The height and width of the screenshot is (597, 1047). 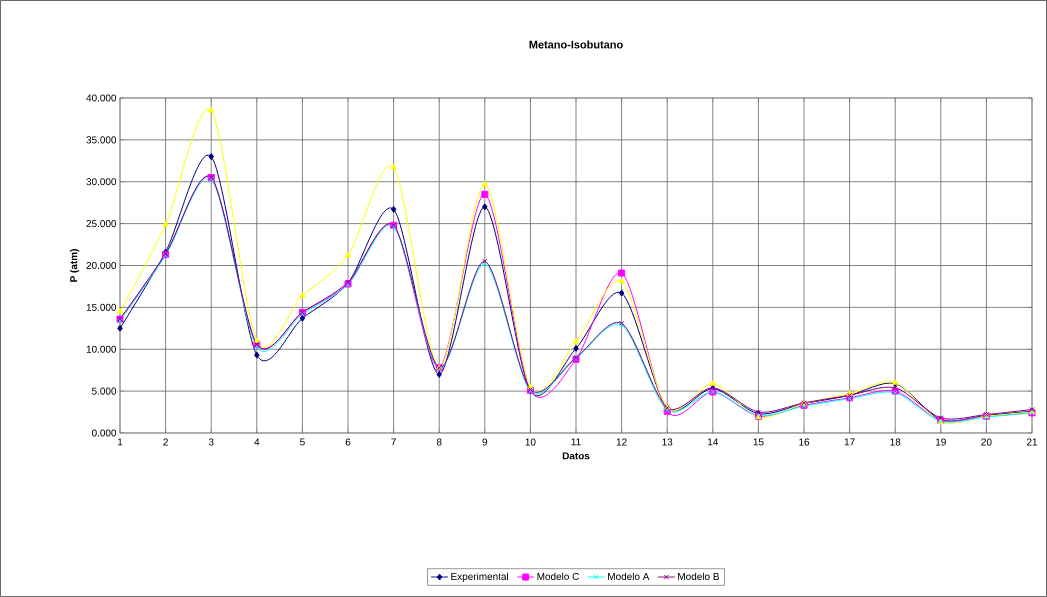 What do you see at coordinates (211, 442) in the screenshot?
I see `x-tick-label: 3` at bounding box center [211, 442].